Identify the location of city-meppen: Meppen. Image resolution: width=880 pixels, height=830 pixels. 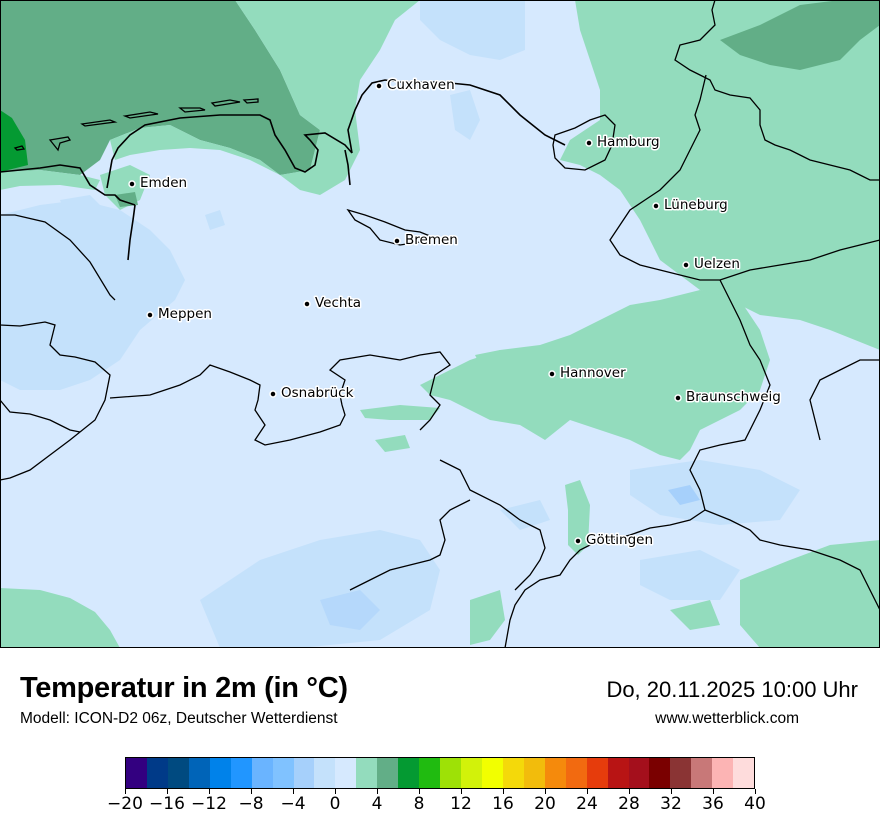
(179, 314).